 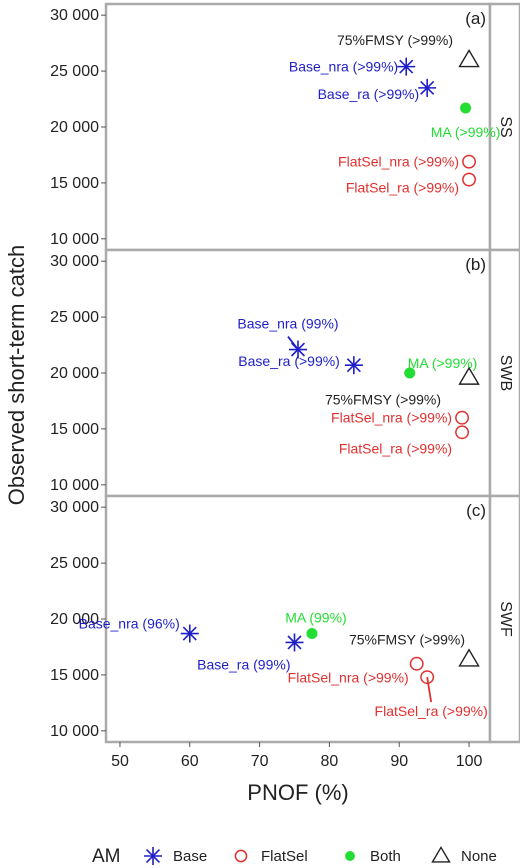 What do you see at coordinates (343, 67) in the screenshot?
I see `point-label: Base_nra (>99%)` at bounding box center [343, 67].